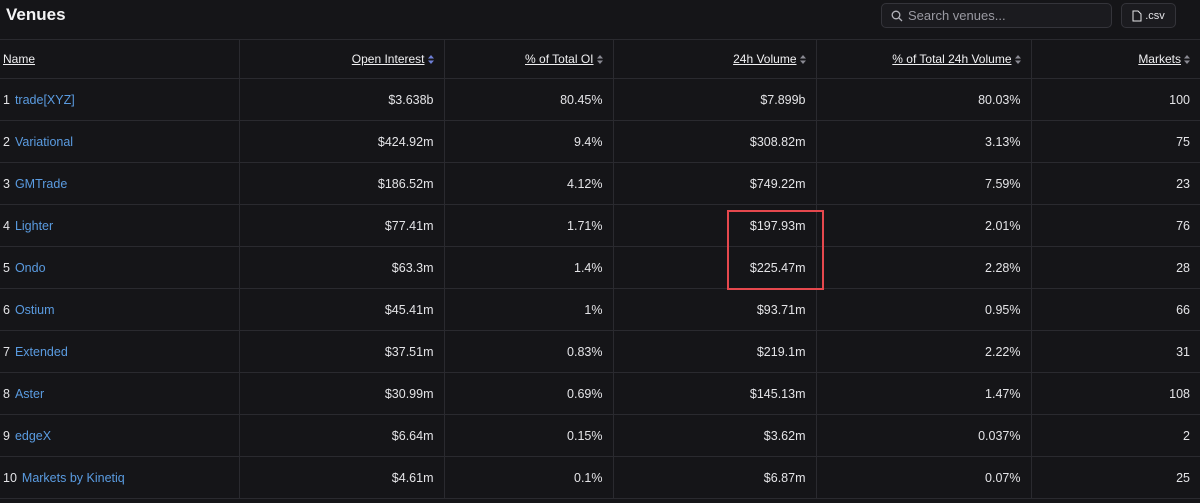 The height and width of the screenshot is (503, 1200). Describe the element at coordinates (6, 351) in the screenshot. I see `rank: 7` at that location.